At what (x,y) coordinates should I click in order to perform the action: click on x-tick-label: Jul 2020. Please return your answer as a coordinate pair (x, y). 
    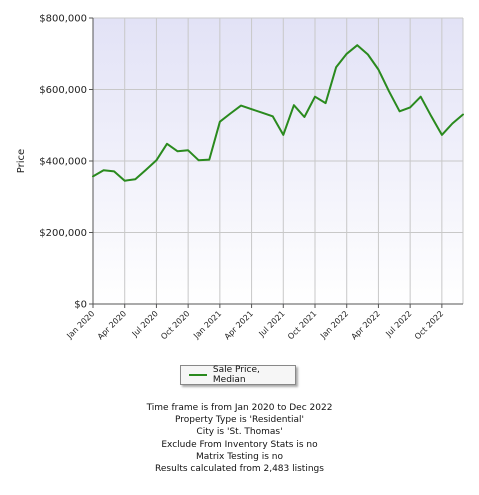
    Looking at the image, I should click on (145, 324).